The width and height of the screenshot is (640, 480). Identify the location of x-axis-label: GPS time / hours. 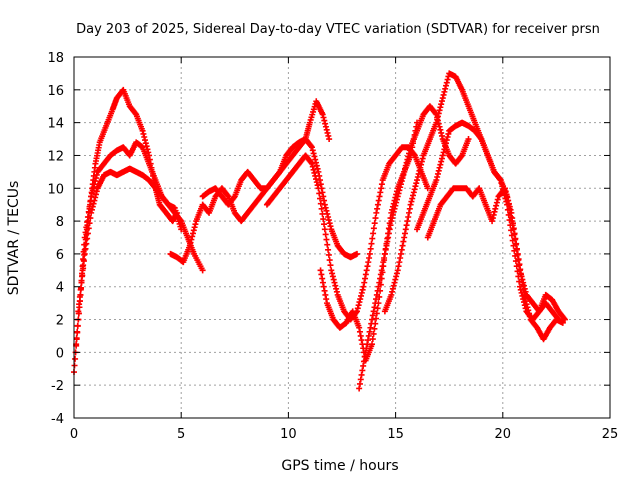
(339, 466).